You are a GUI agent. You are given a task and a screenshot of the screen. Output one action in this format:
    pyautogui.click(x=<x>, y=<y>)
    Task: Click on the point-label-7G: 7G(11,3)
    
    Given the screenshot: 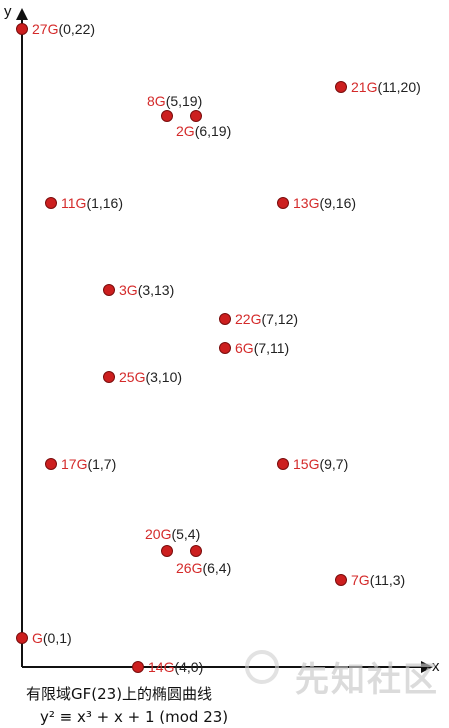 What is the action you would take?
    pyautogui.click(x=378, y=580)
    